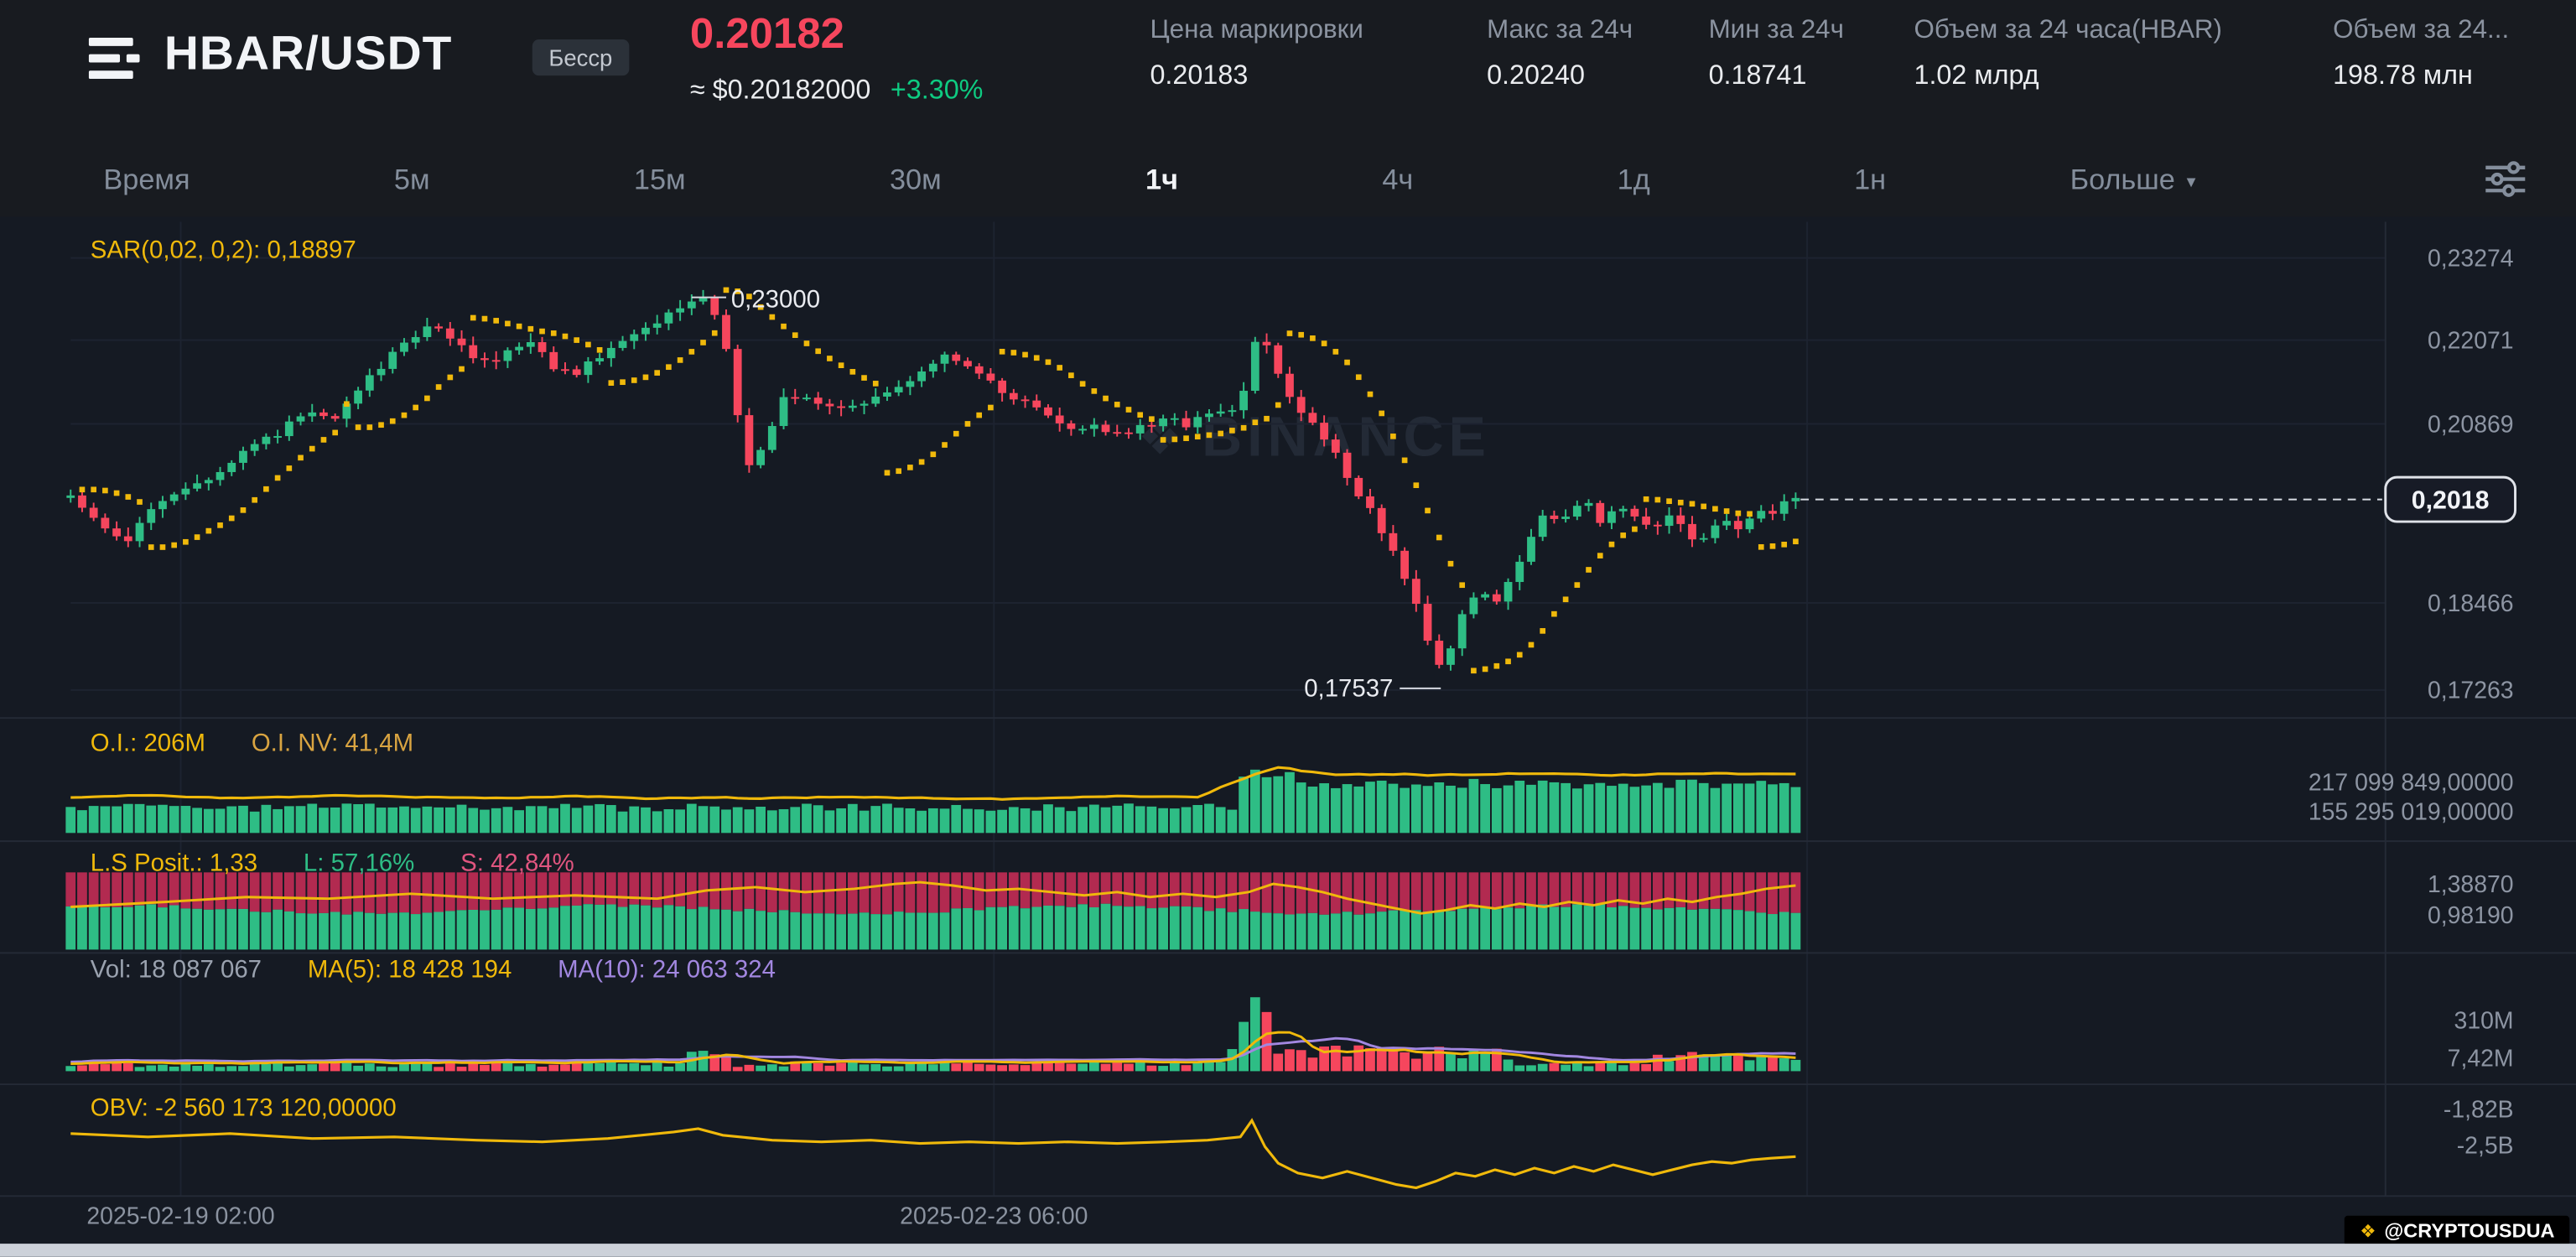  Describe the element at coordinates (332, 743) in the screenshot. I see `oi-nv-value: O.I. NV: 41,4M` at that location.